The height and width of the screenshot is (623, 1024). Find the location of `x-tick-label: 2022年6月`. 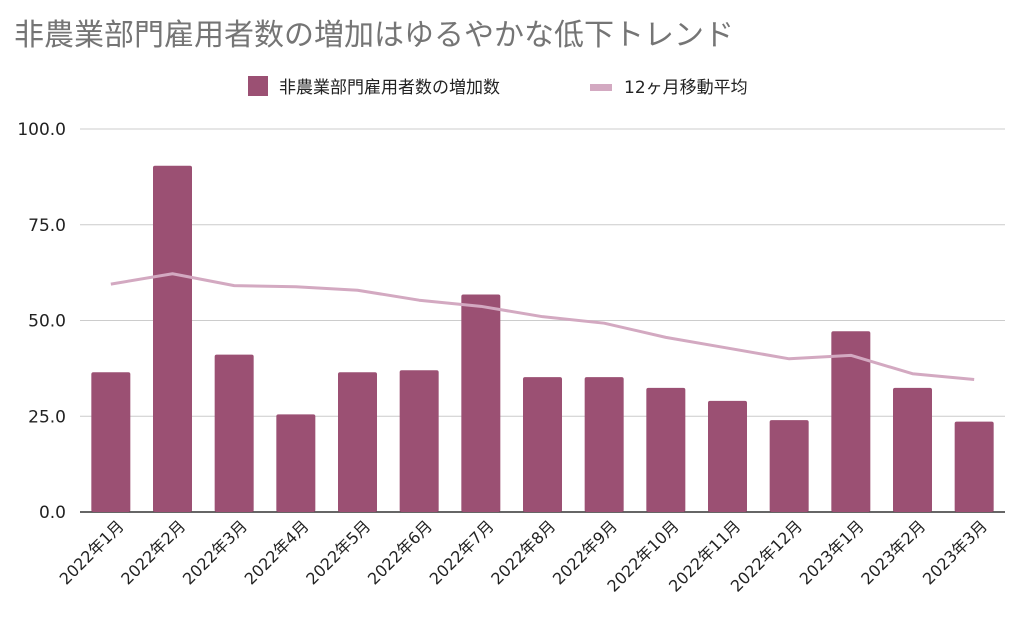

x-tick-label: 2022年6月 is located at coordinates (400, 552).